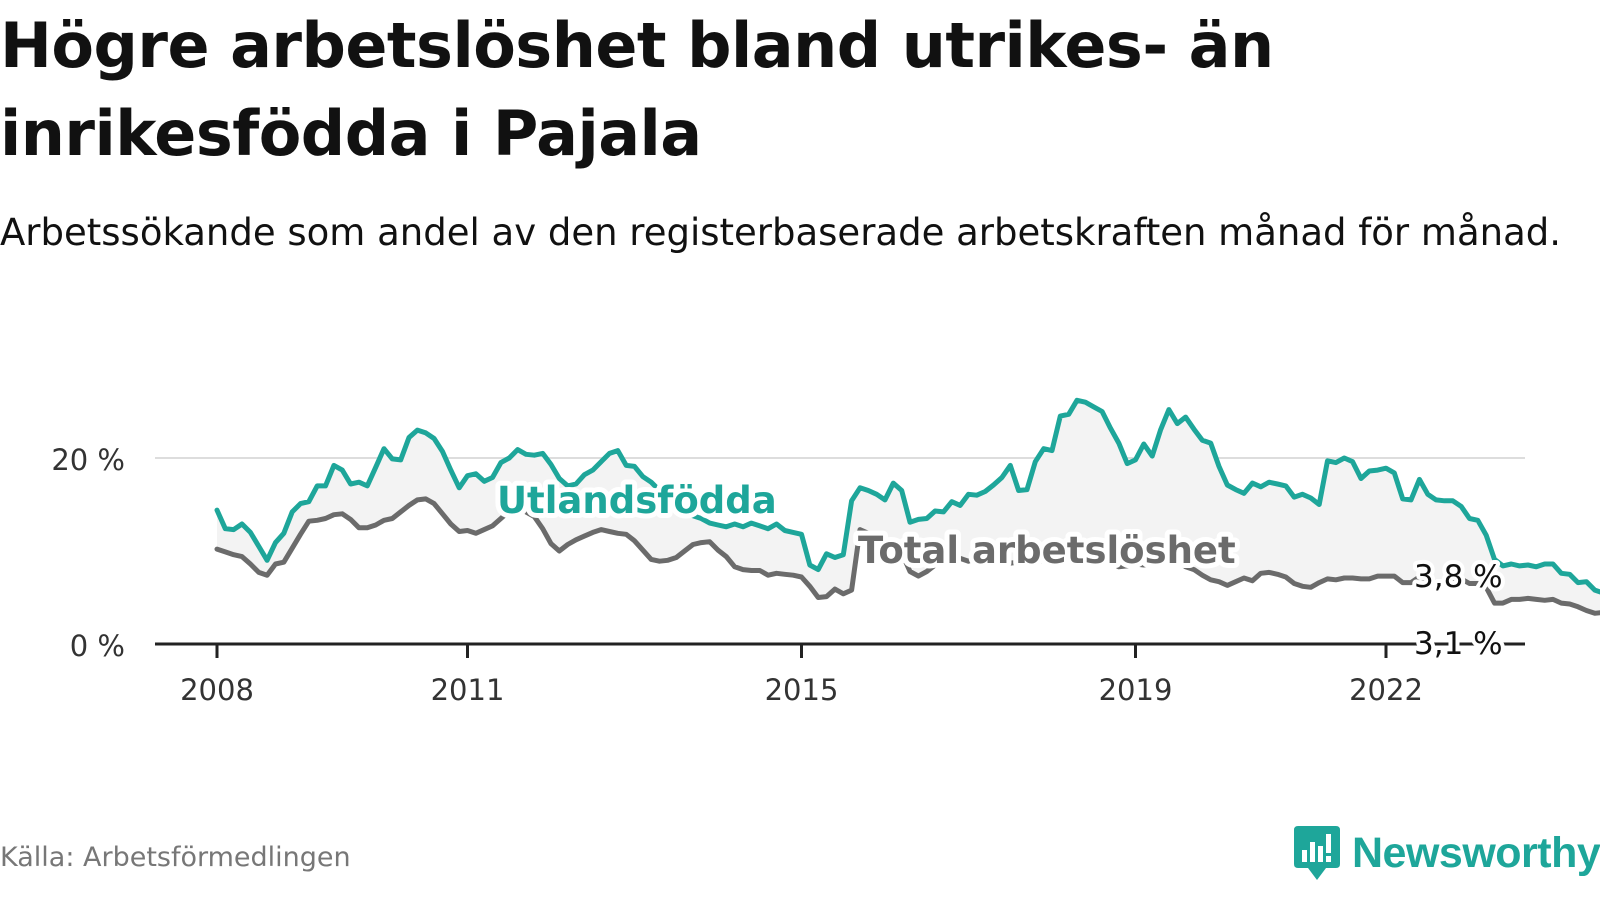  Describe the element at coordinates (175, 857) in the screenshot. I see `source-note: Källa: Arbetsförmedlingen` at that location.